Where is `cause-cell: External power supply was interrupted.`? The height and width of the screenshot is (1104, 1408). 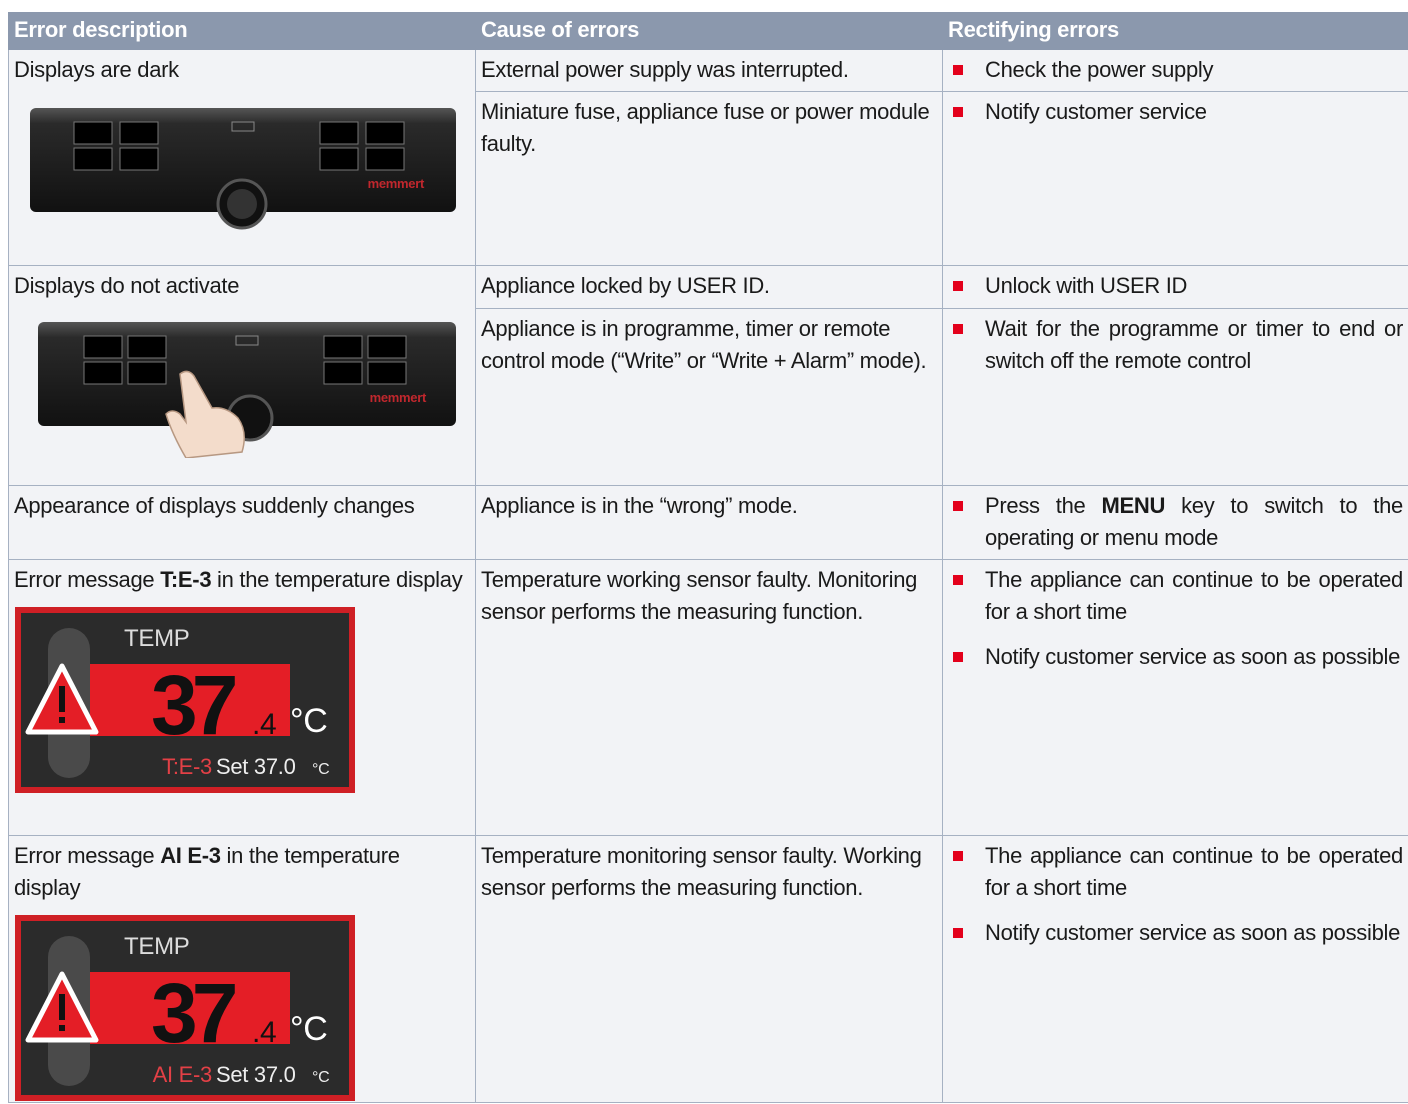 cause-cell: External power supply was interrupted. is located at coordinates (709, 70).